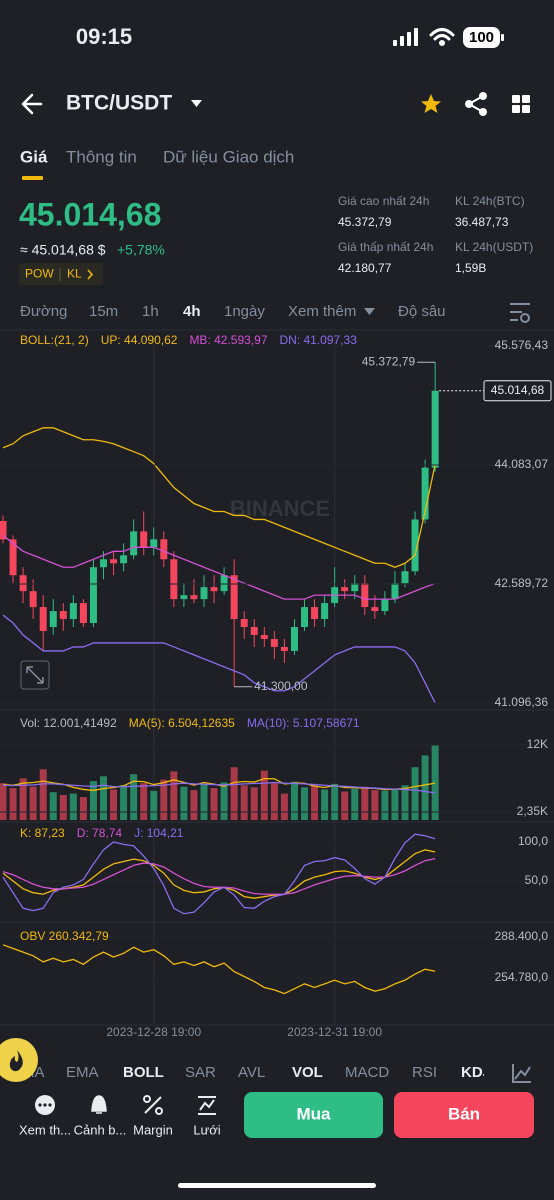 The height and width of the screenshot is (1200, 554). I want to click on action-label: Margin, so click(153, 1129).